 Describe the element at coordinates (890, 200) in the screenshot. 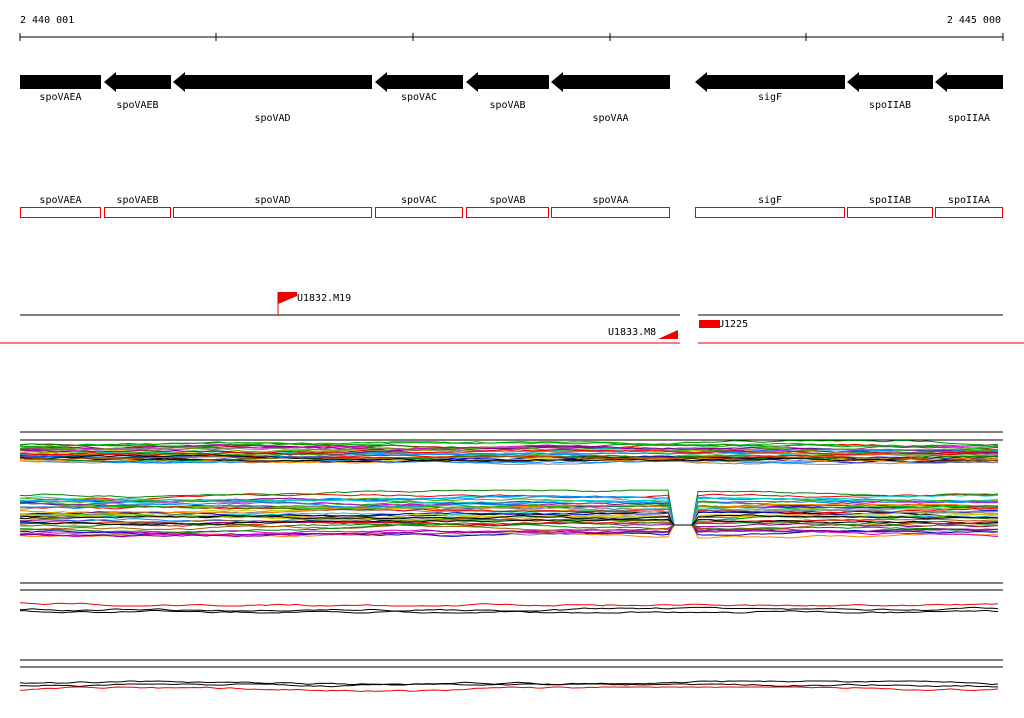

I see `operon-label: spoIIAB` at that location.